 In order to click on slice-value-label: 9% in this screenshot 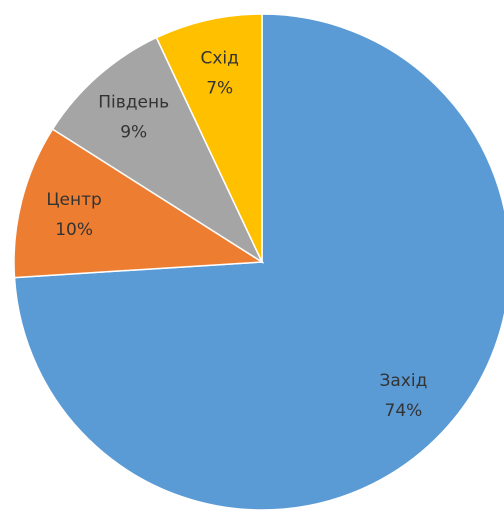, I will do `click(133, 132)`.